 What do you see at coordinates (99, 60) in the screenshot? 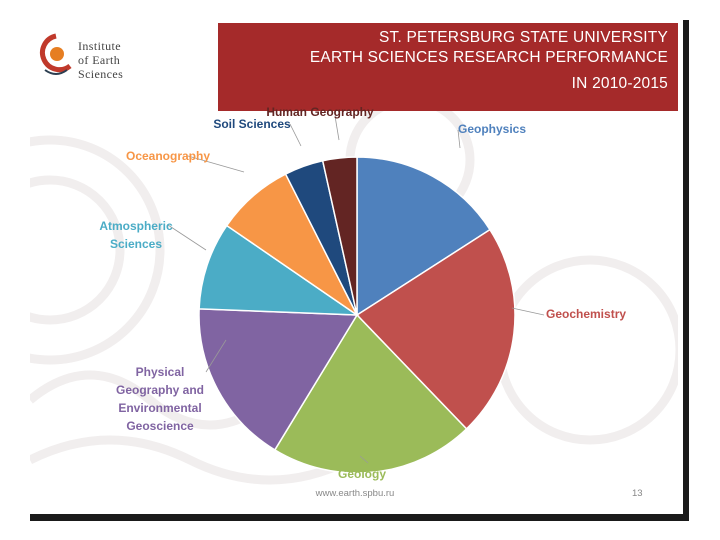
I see `logo-line-2: of Earth` at bounding box center [99, 60].